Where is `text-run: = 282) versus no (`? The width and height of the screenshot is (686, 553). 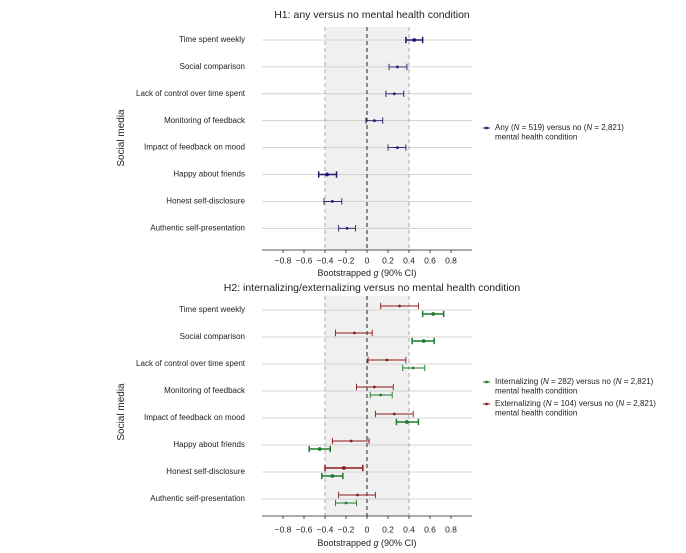 text-run: = 282) versus no ( is located at coordinates (582, 381).